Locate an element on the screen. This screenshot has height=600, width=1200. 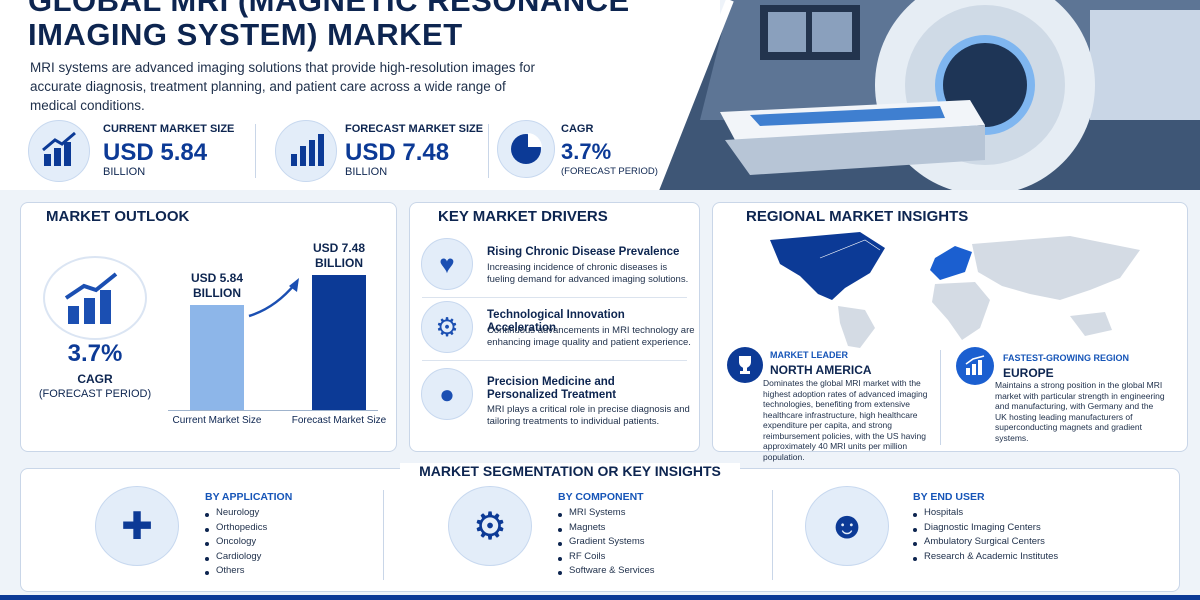
panel-title: MARKET OUTLOOK is located at coordinates (118, 216).